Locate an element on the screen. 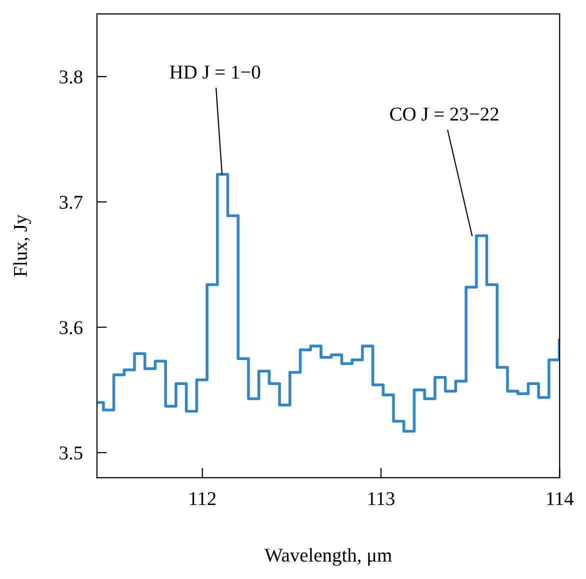 The image size is (586, 579). annotation: CO J = 23−22 is located at coordinates (444, 114).